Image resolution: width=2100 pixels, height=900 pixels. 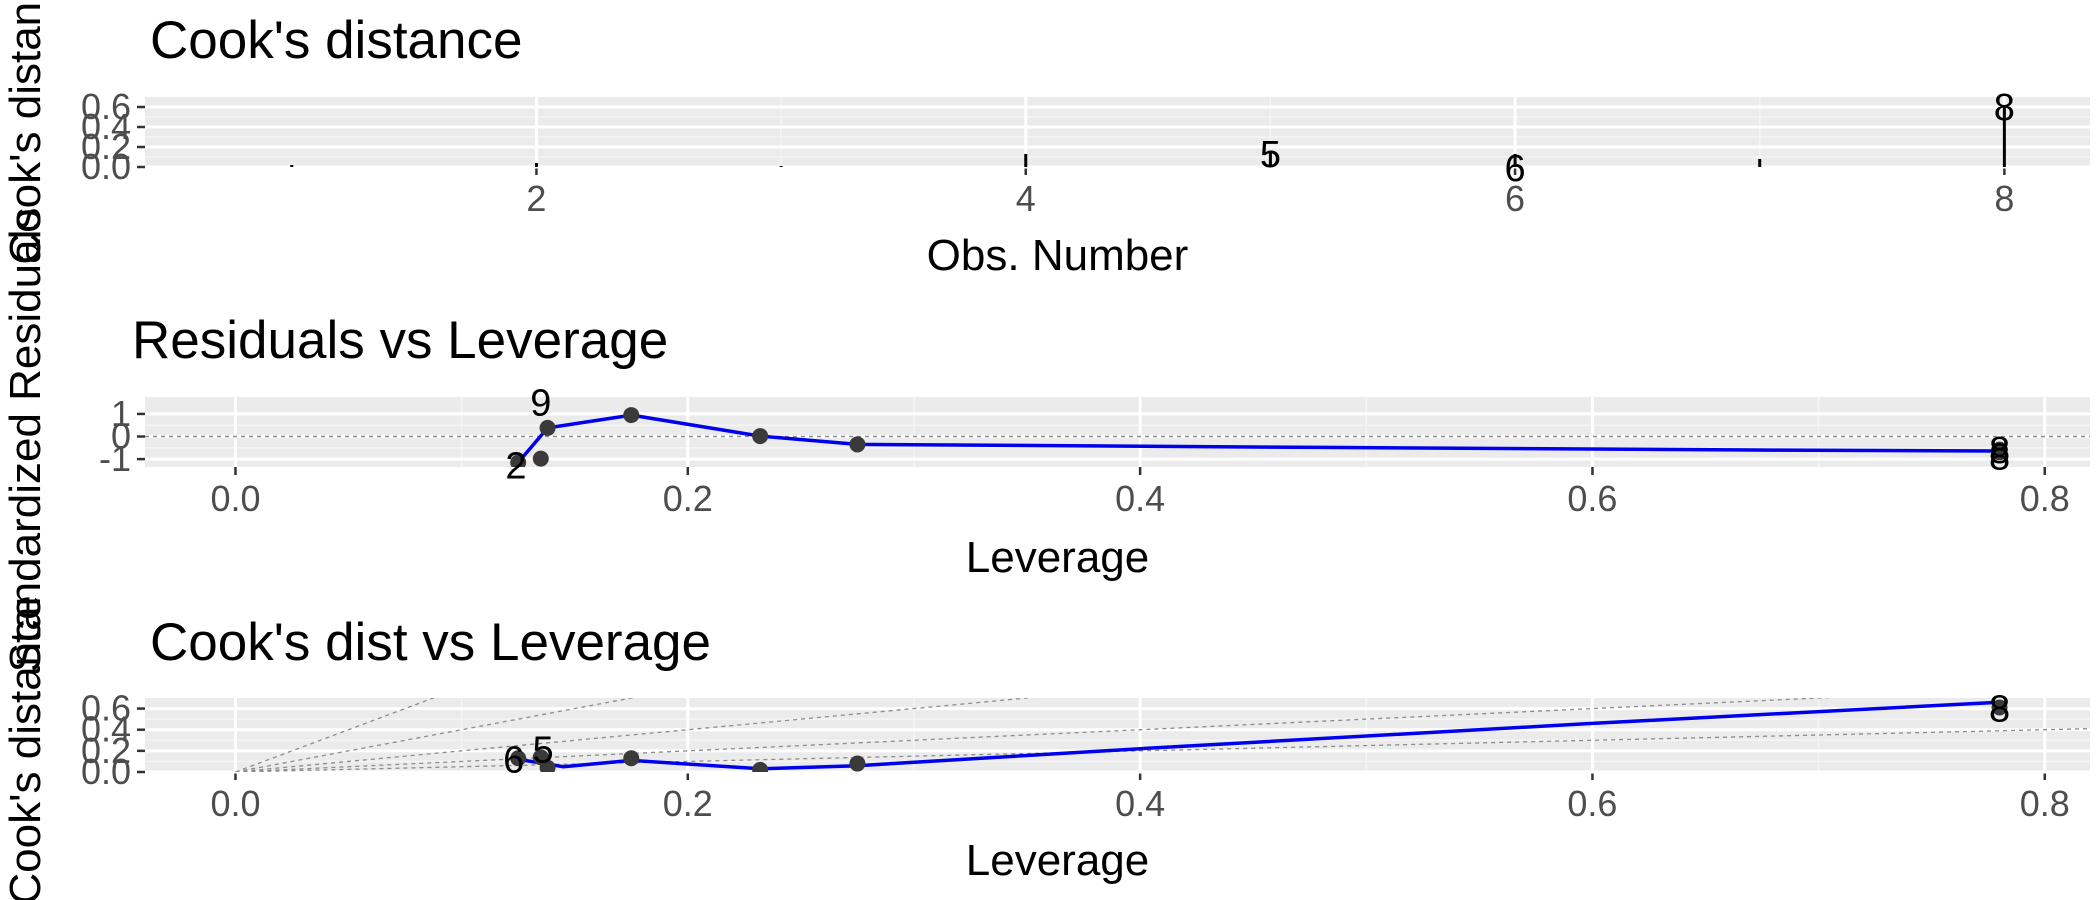 What do you see at coordinates (536, 198) in the screenshot?
I see `x-tick-label: 2` at bounding box center [536, 198].